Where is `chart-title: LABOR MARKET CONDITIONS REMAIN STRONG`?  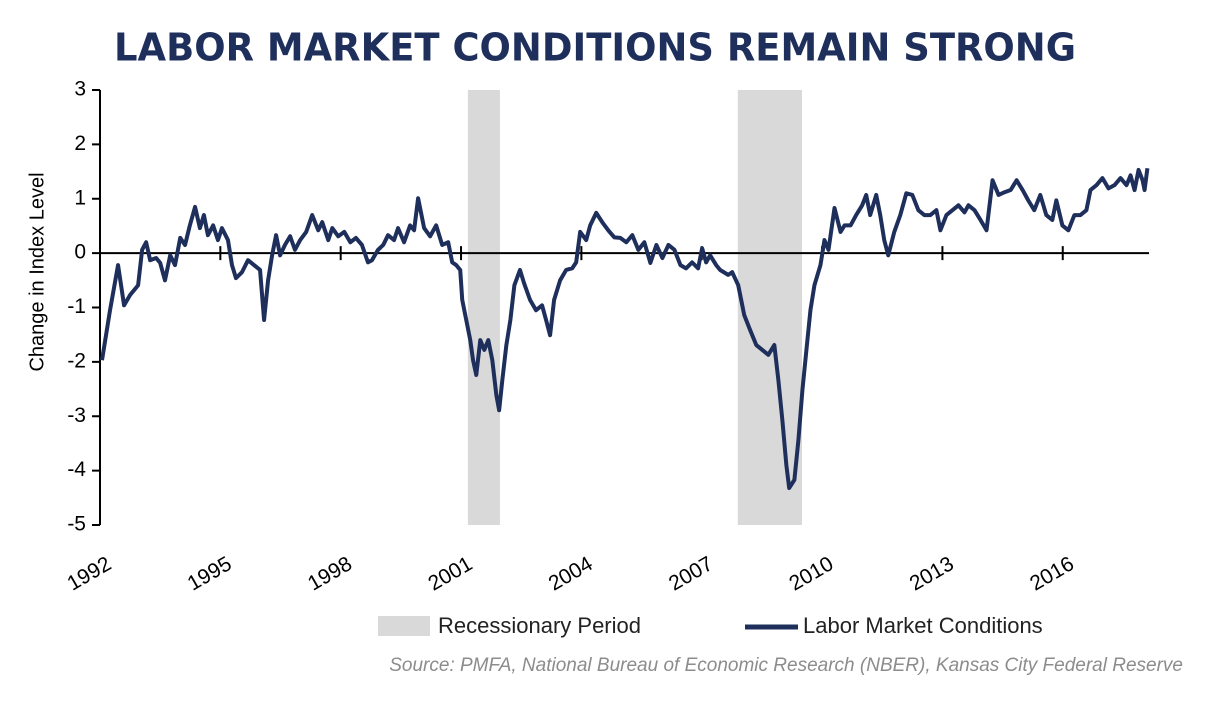
chart-title: LABOR MARKET CONDITIONS REMAIN STRONG is located at coordinates (595, 48).